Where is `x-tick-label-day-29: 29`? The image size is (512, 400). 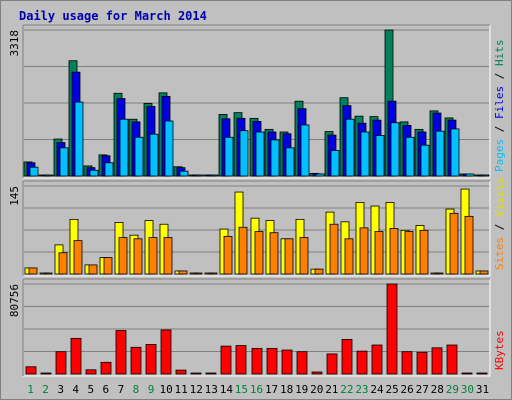
x-tick-label-day-29: 29 is located at coordinates (452, 389).